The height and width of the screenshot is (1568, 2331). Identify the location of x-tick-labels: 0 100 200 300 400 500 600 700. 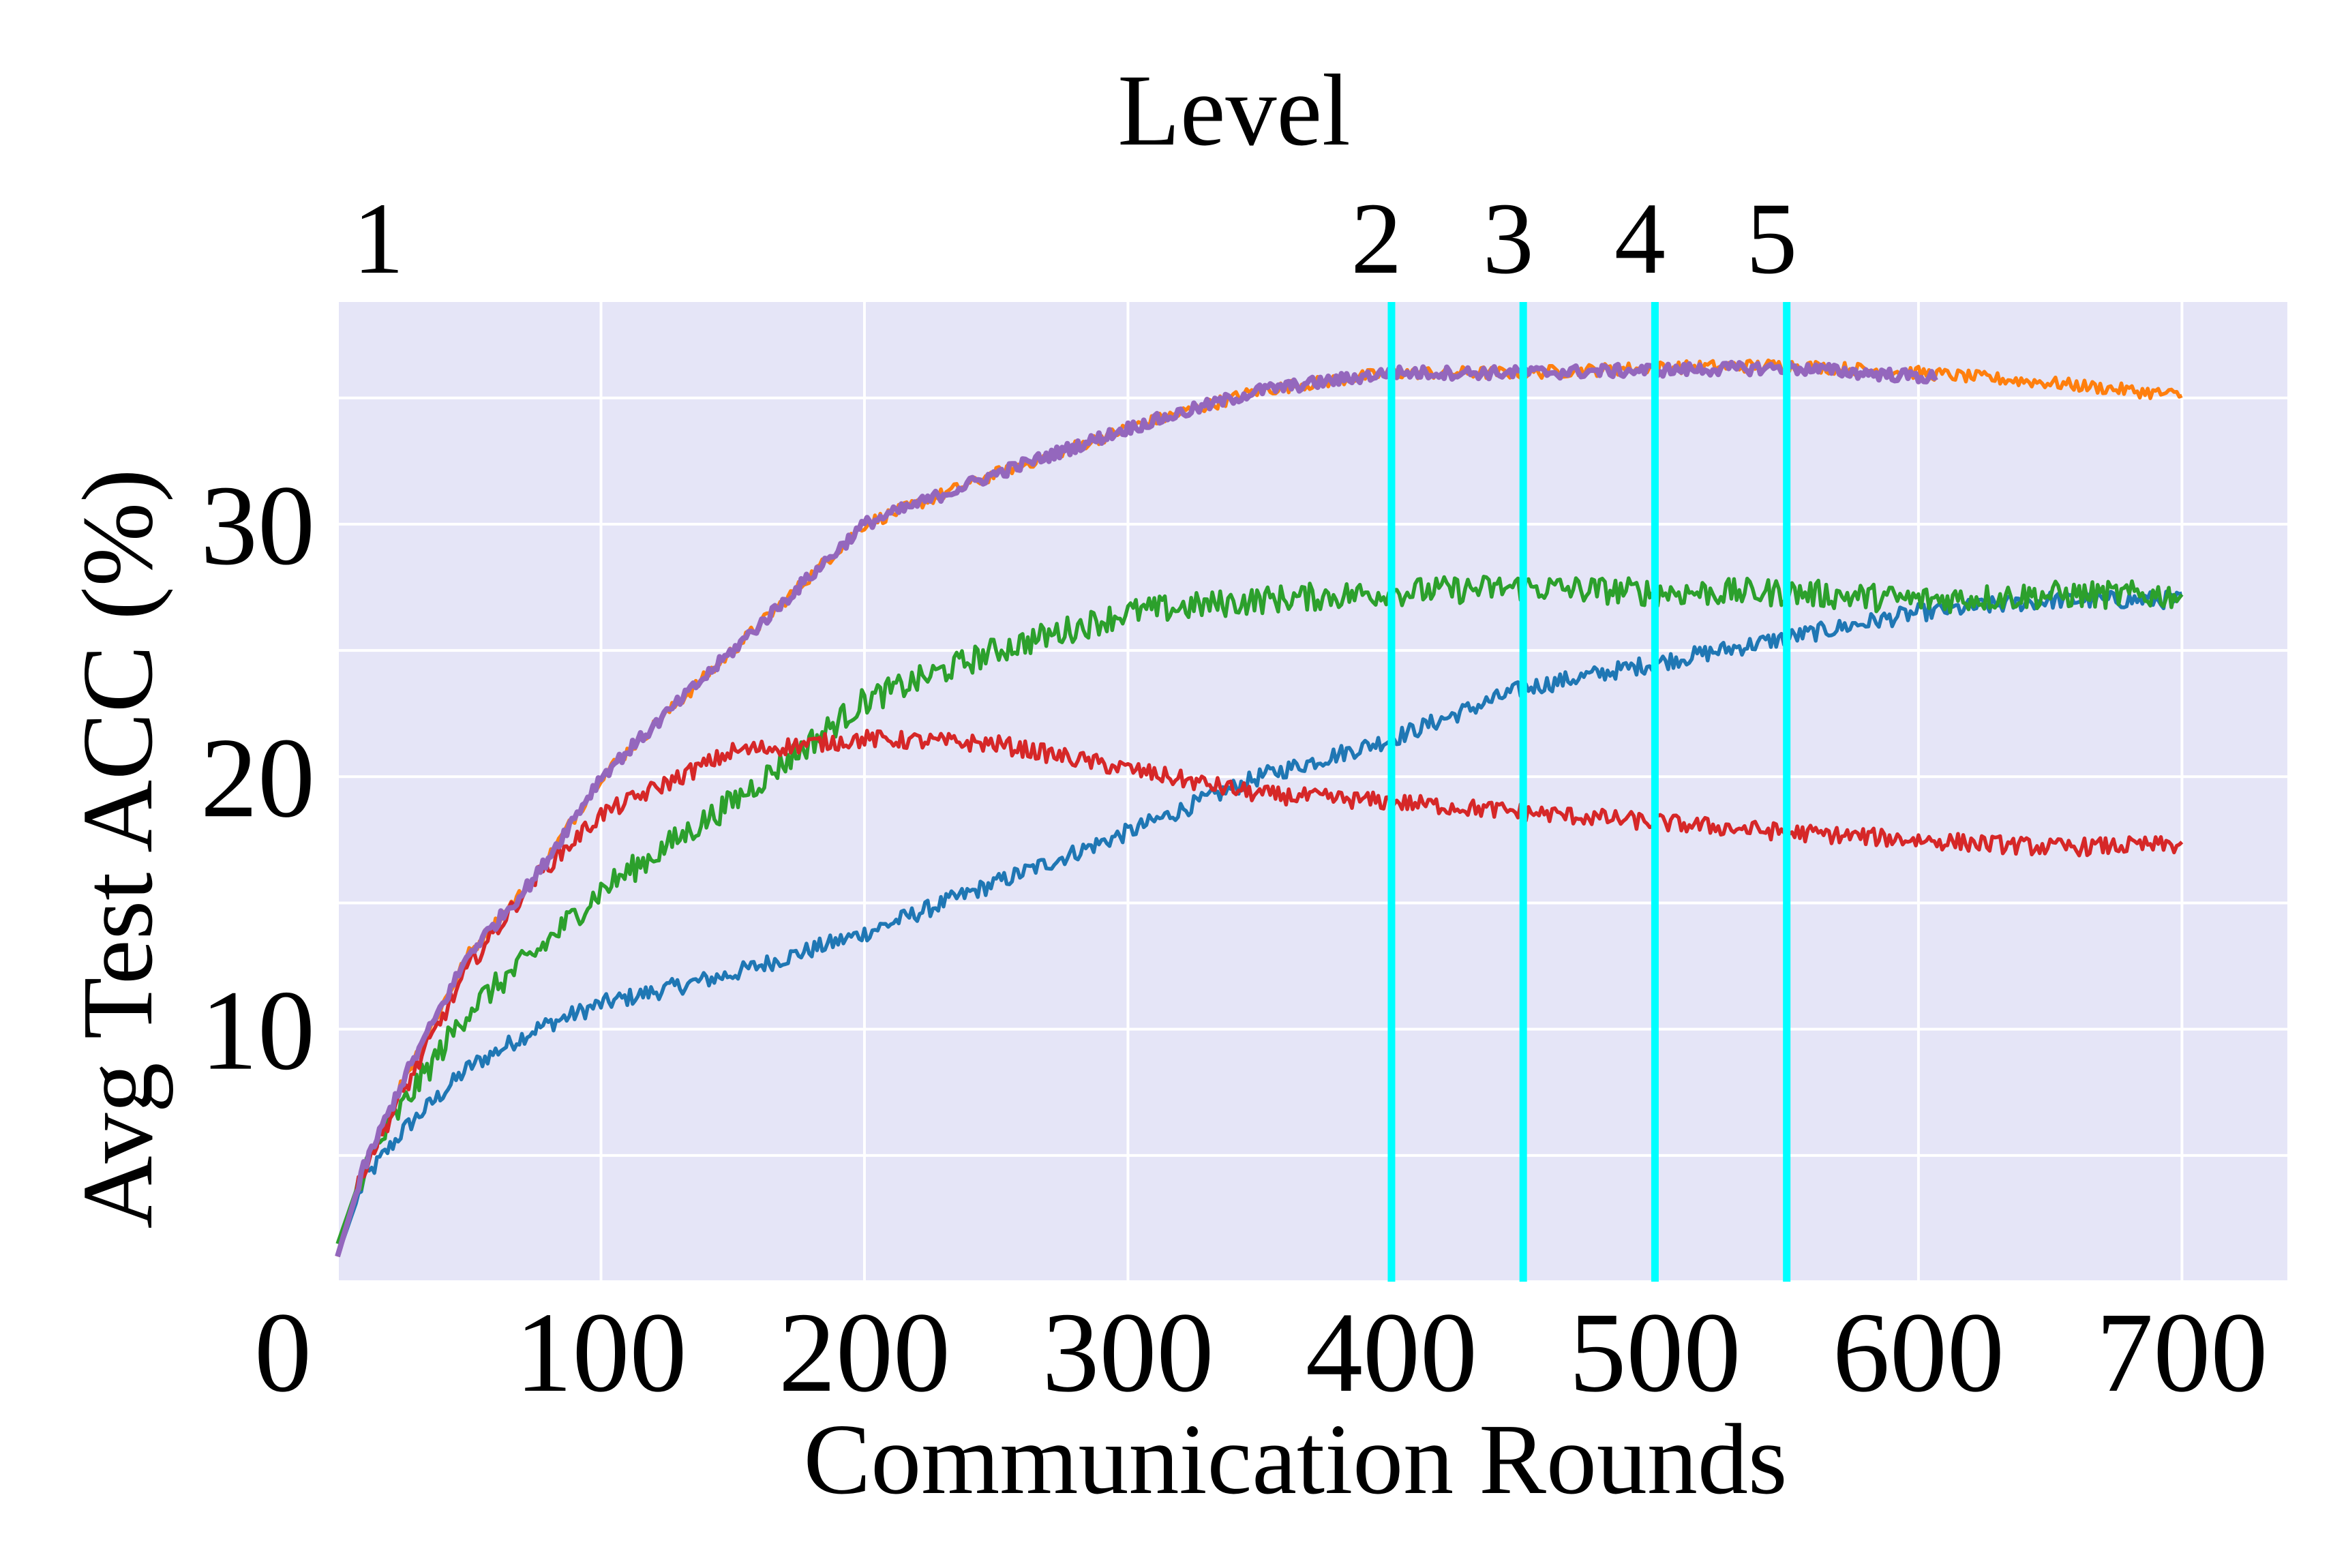
(1261, 1352).